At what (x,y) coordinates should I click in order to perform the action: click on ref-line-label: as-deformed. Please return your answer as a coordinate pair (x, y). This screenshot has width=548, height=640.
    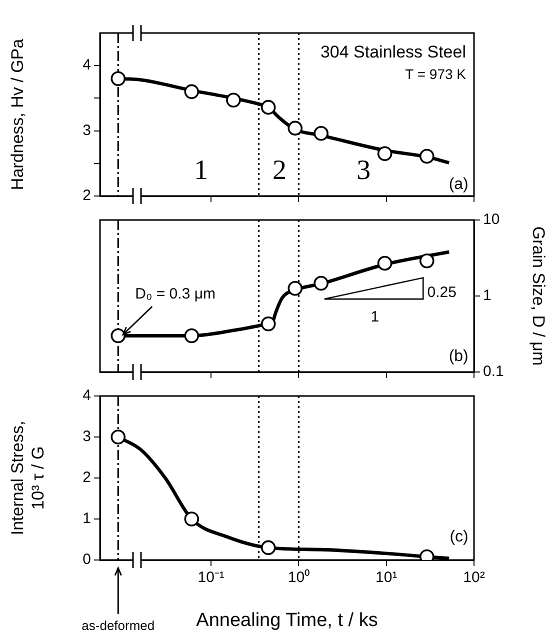
    Looking at the image, I should click on (118, 625).